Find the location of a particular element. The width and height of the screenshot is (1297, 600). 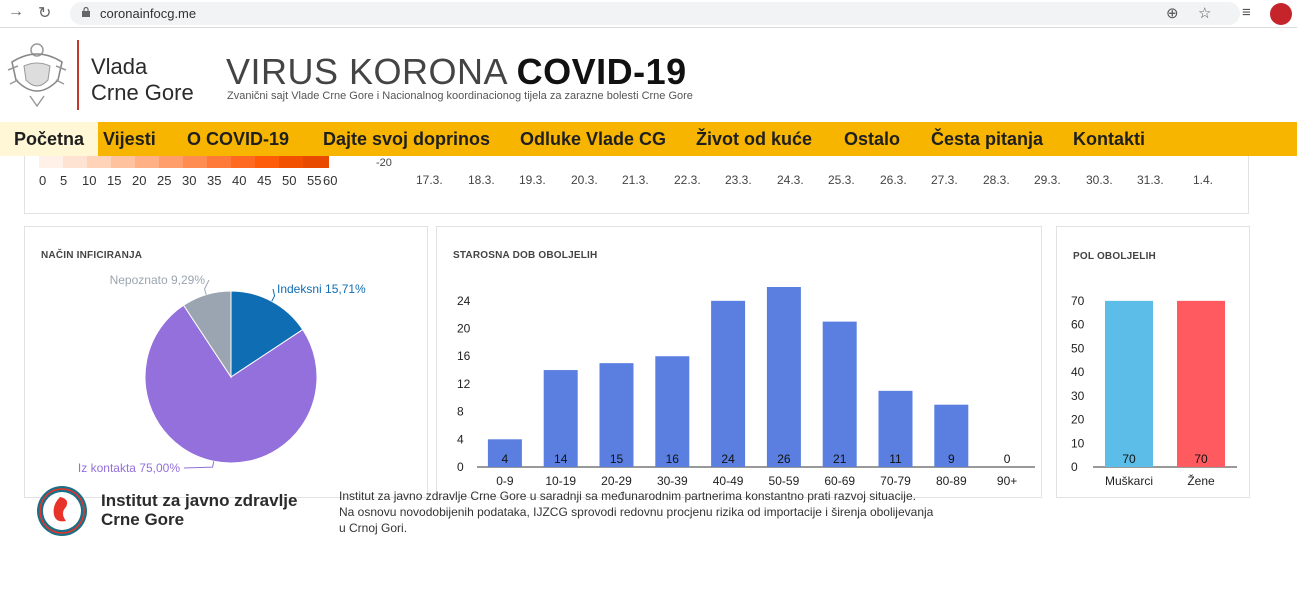

y-tick-label: 70 is located at coordinates (1078, 301).